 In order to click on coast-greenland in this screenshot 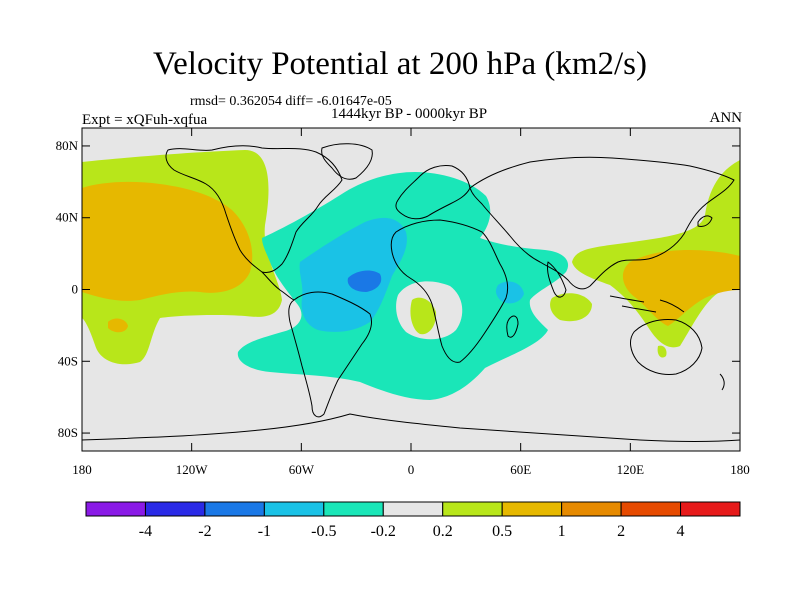, I will do `click(347, 161)`.